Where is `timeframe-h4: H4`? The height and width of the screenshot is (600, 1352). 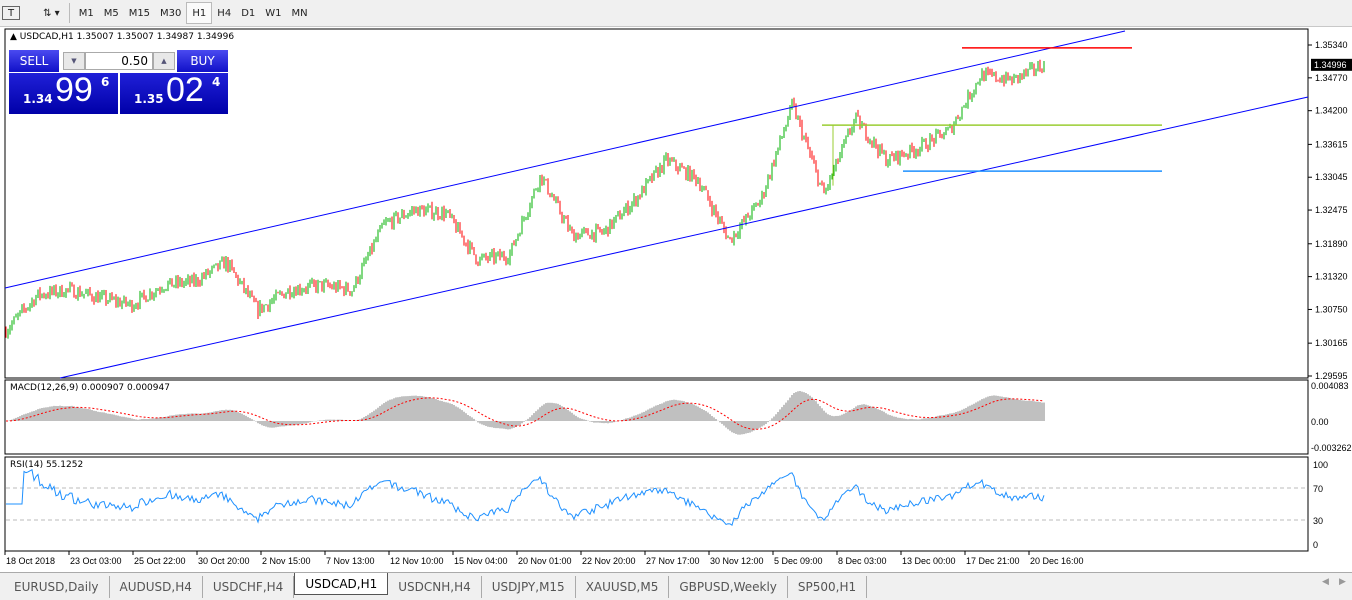
timeframe-h4: H4 is located at coordinates (224, 13).